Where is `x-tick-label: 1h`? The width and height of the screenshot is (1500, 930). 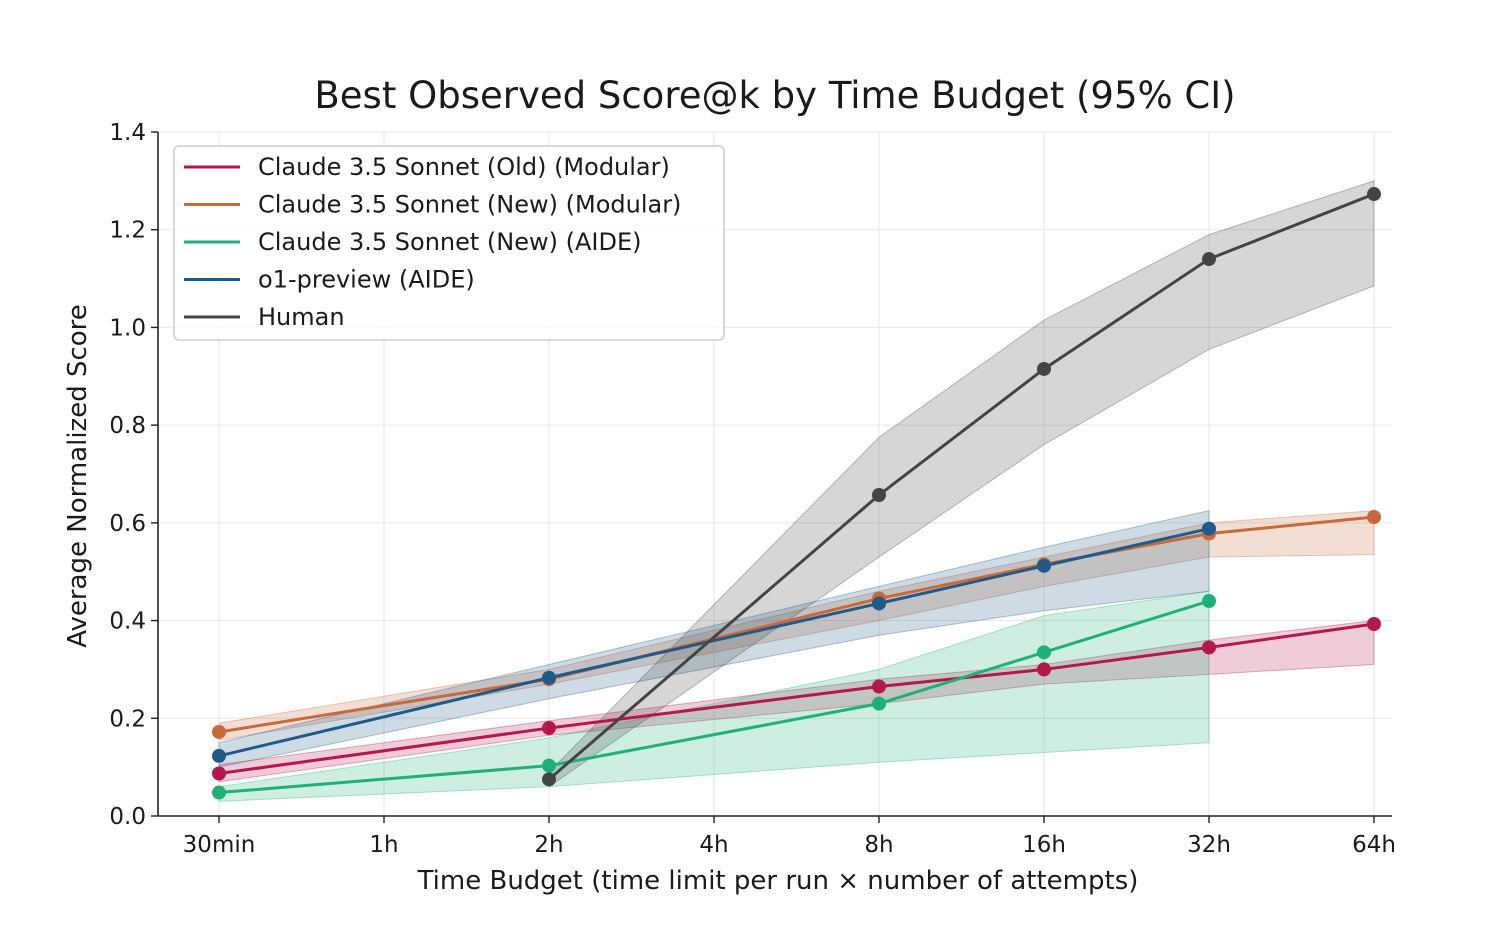 x-tick-label: 1h is located at coordinates (383, 845).